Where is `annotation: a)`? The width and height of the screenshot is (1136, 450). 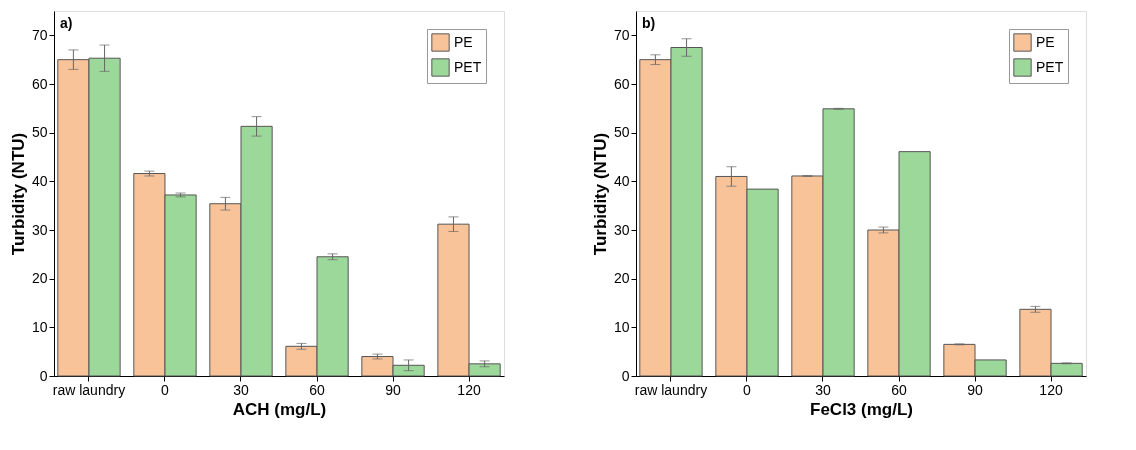
annotation: a) is located at coordinates (66, 23).